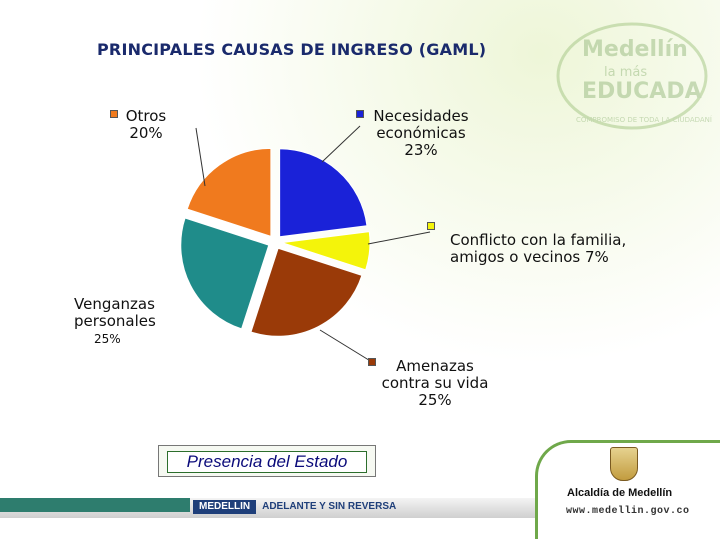 The image size is (720, 540). Describe the element at coordinates (107, 339) in the screenshot. I see `label-venganzas-pct: 25%` at that location.